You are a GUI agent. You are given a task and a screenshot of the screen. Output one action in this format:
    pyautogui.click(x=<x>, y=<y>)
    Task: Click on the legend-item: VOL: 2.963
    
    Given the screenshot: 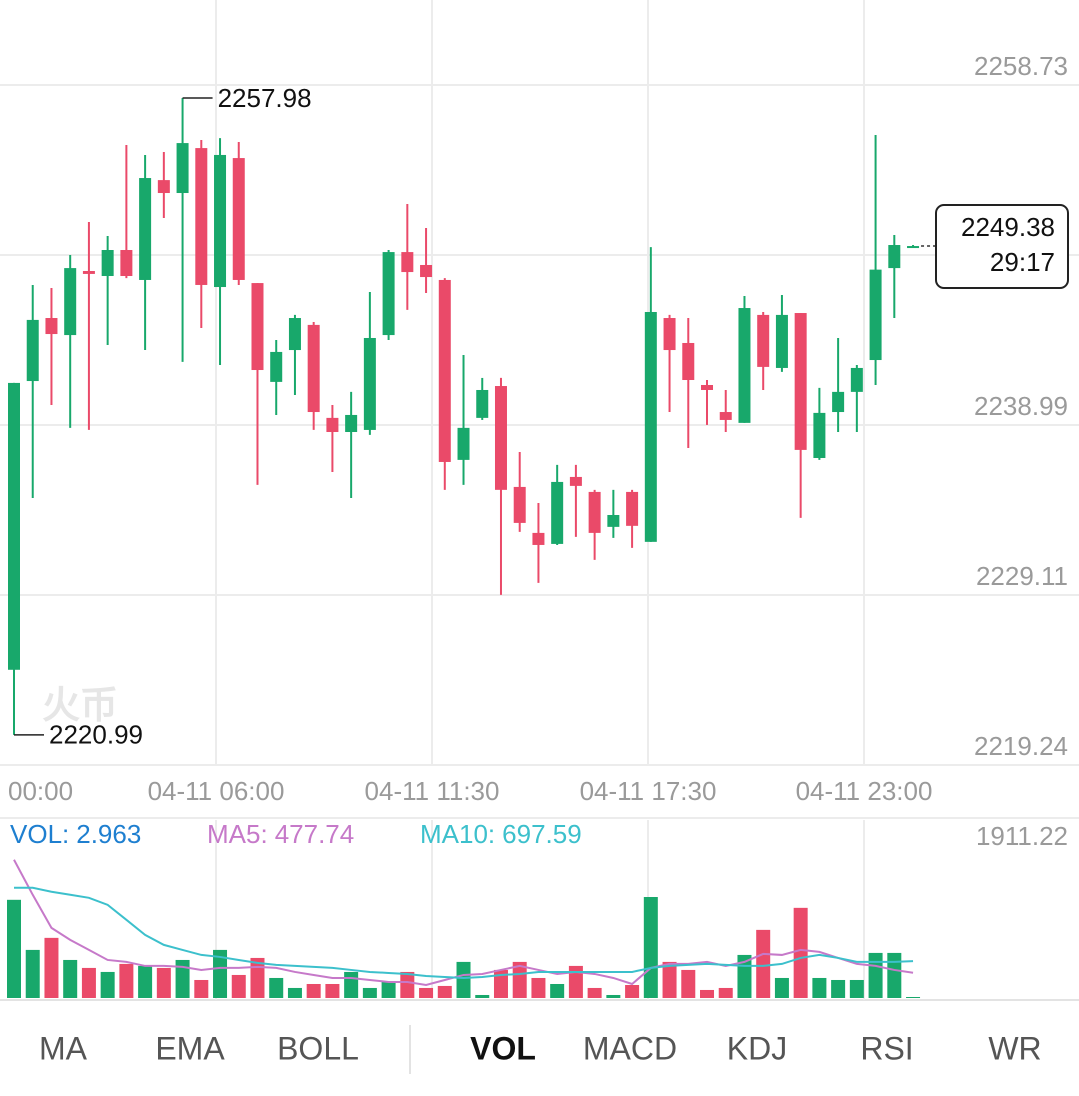 What is the action you would take?
    pyautogui.click(x=75, y=834)
    